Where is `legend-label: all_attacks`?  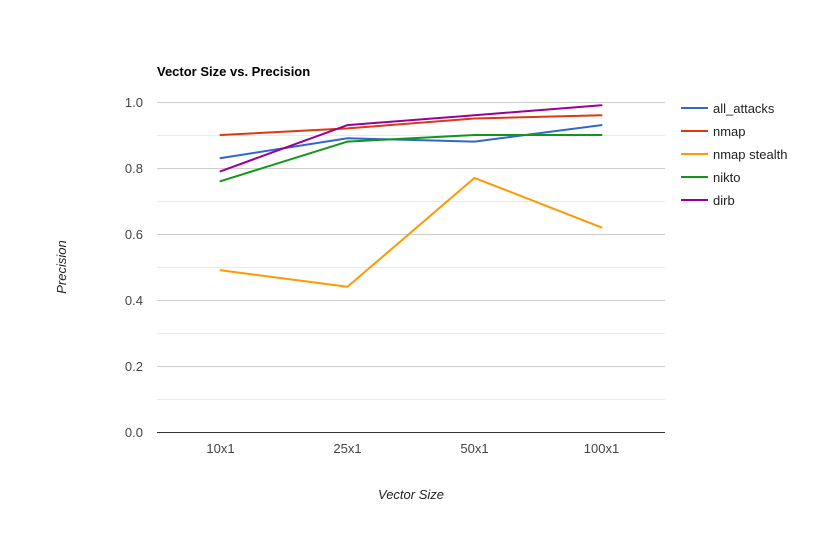 legend-label: all_attacks is located at coordinates (744, 108).